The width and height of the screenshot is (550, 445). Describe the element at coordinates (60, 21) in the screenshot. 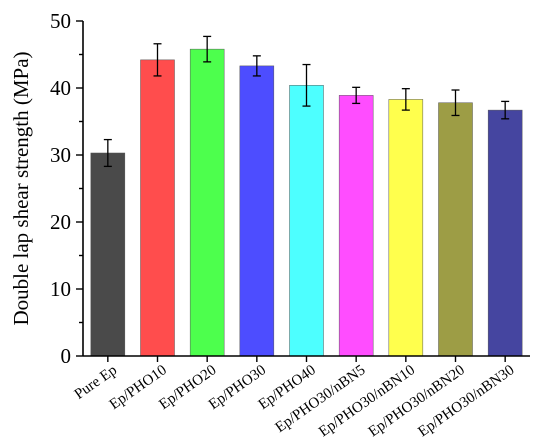

I see `y-tick-label: 50` at that location.